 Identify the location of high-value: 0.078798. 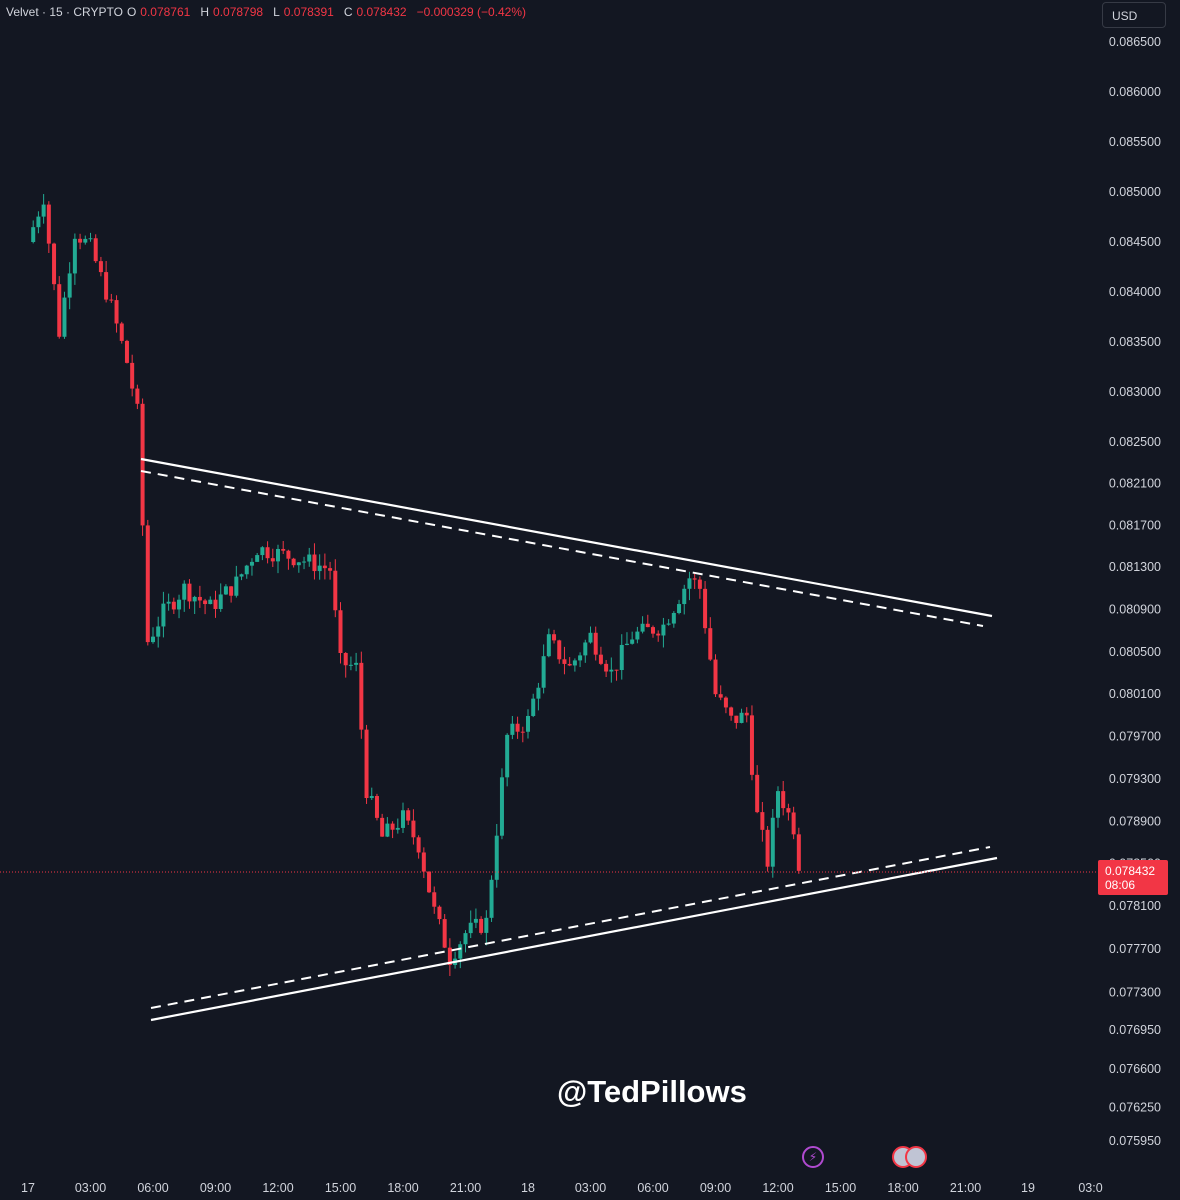
(238, 12).